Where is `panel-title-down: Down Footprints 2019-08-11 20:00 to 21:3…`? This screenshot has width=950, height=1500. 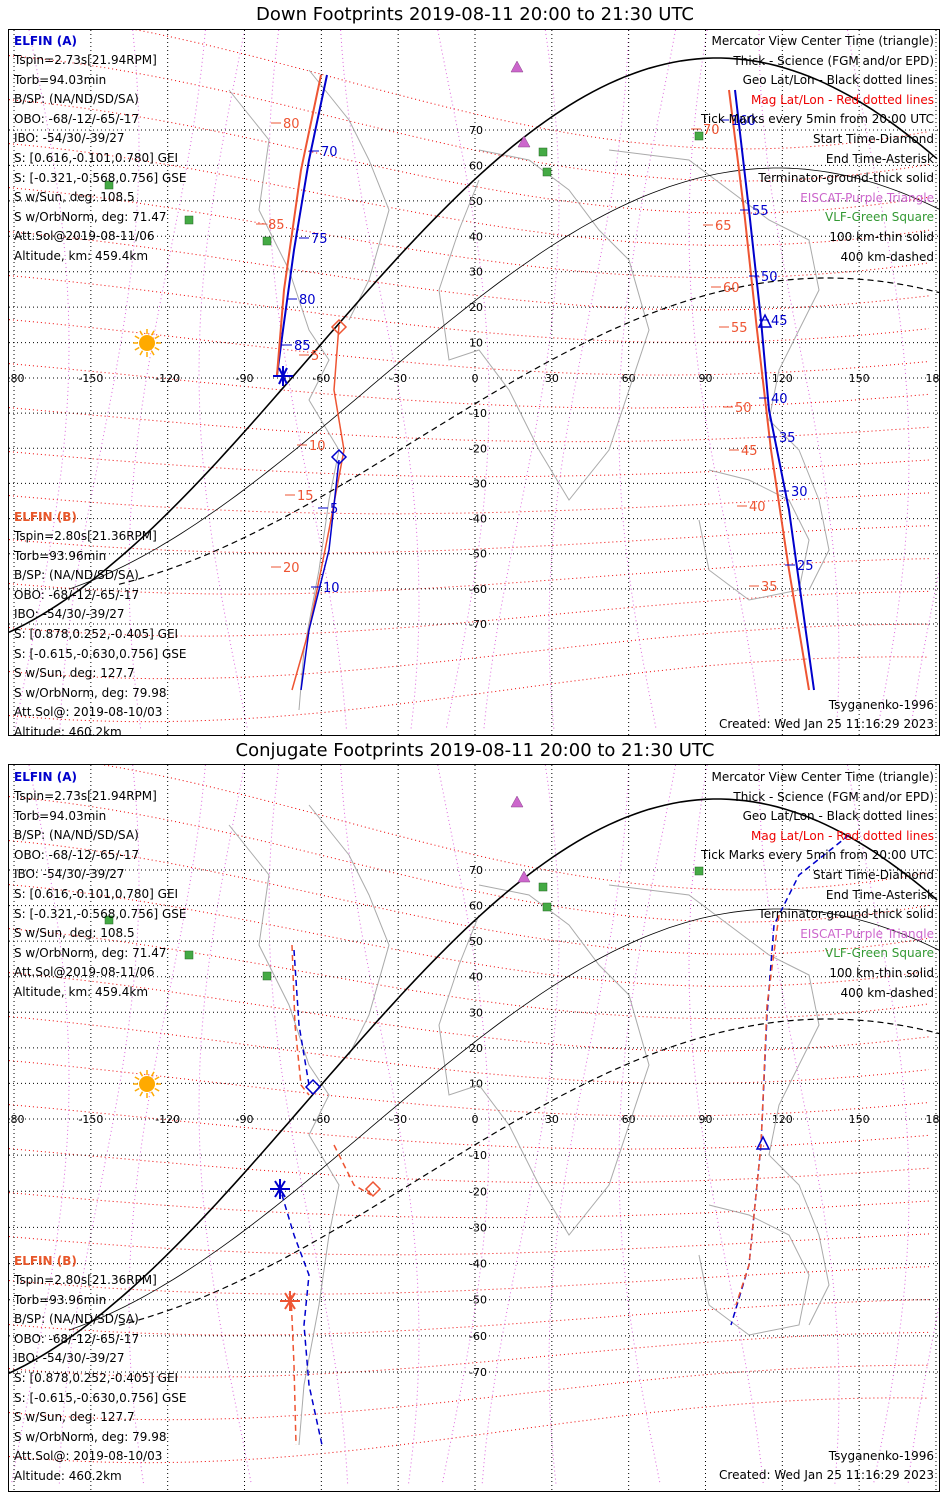 panel-title-down: Down Footprints 2019-08-11 20:00 to 21:3… is located at coordinates (475, 14).